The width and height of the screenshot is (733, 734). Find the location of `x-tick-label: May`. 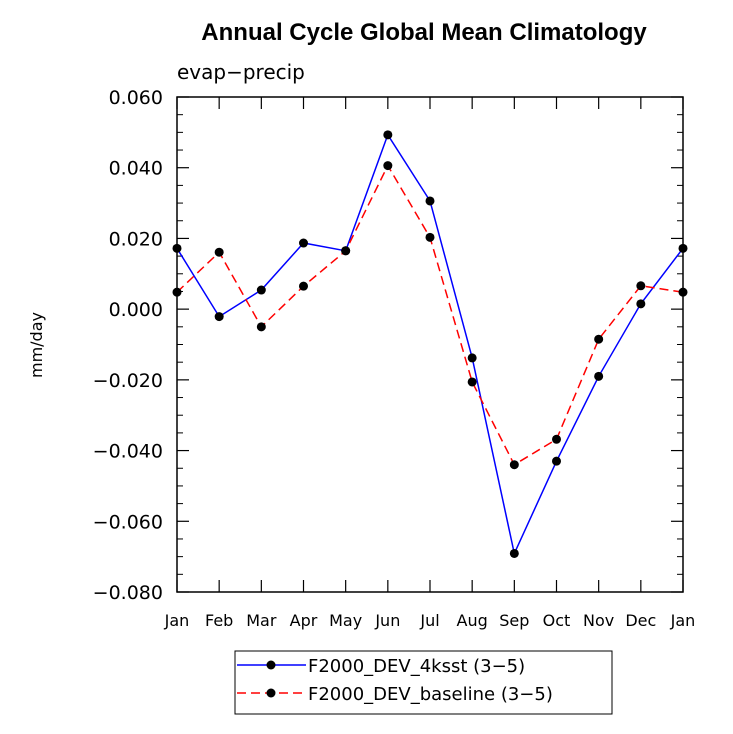

x-tick-label: May is located at coordinates (345, 620).